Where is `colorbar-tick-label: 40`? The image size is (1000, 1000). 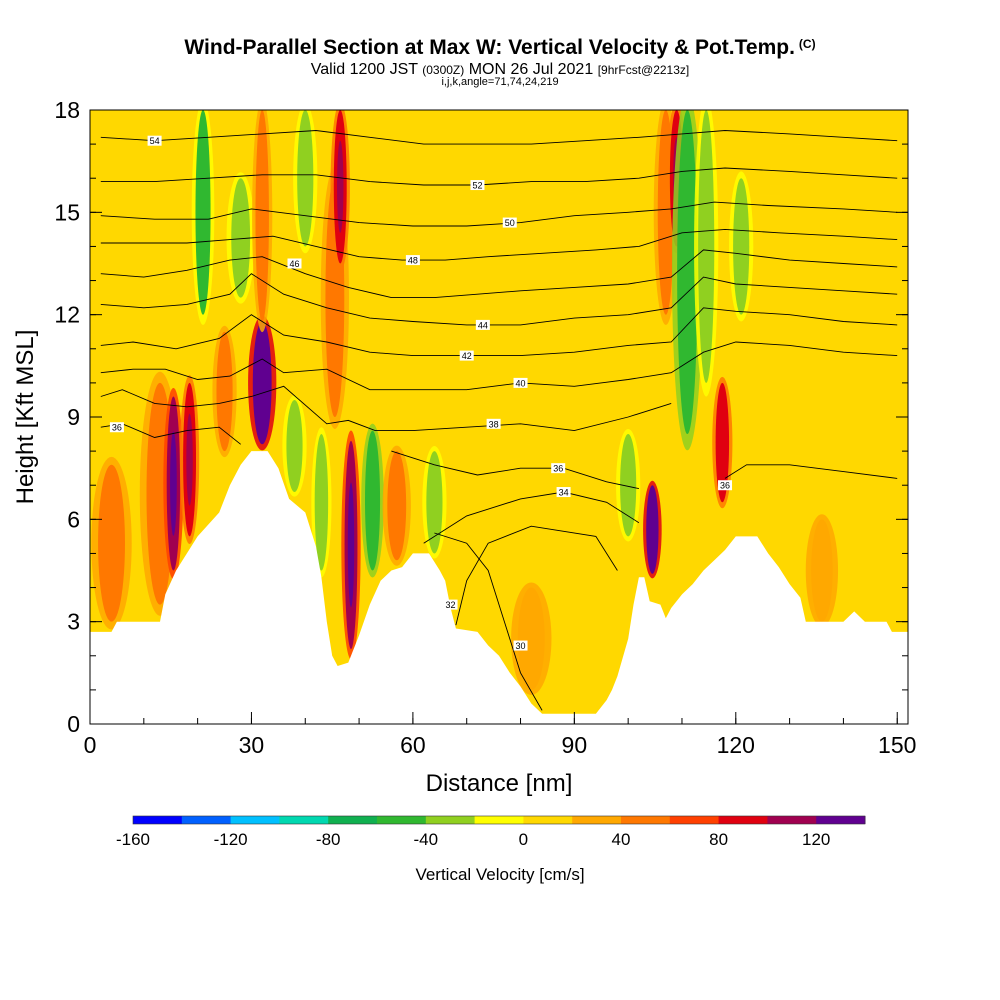 colorbar-tick-label: 40 is located at coordinates (621, 839).